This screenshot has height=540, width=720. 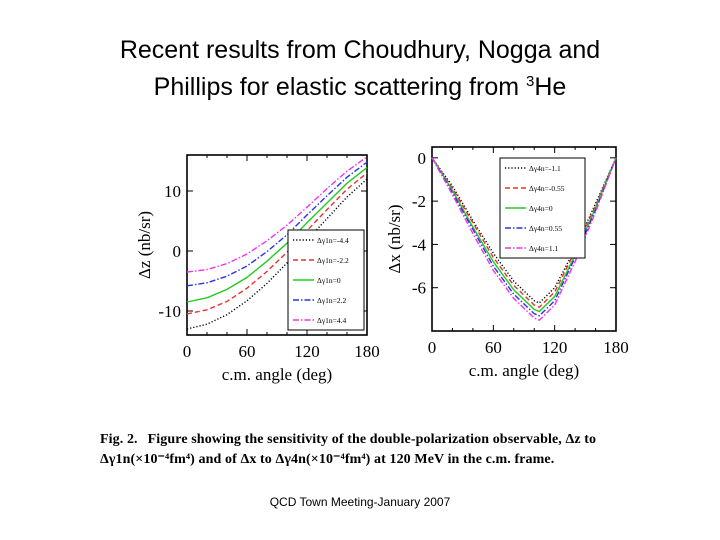 I want to click on y-tick-label: 10, so click(x=172, y=191).